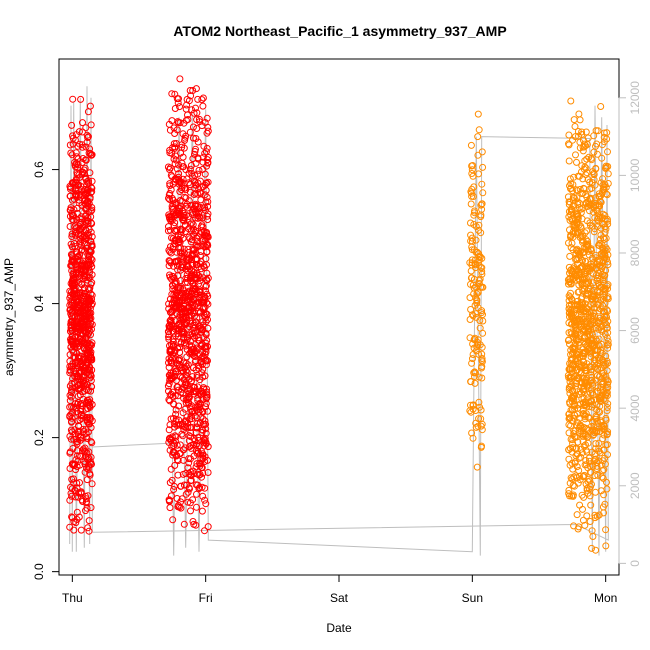 Image resolution: width=650 pixels, height=650 pixels. Describe the element at coordinates (339, 628) in the screenshot. I see `x-axis-label: Date` at that location.